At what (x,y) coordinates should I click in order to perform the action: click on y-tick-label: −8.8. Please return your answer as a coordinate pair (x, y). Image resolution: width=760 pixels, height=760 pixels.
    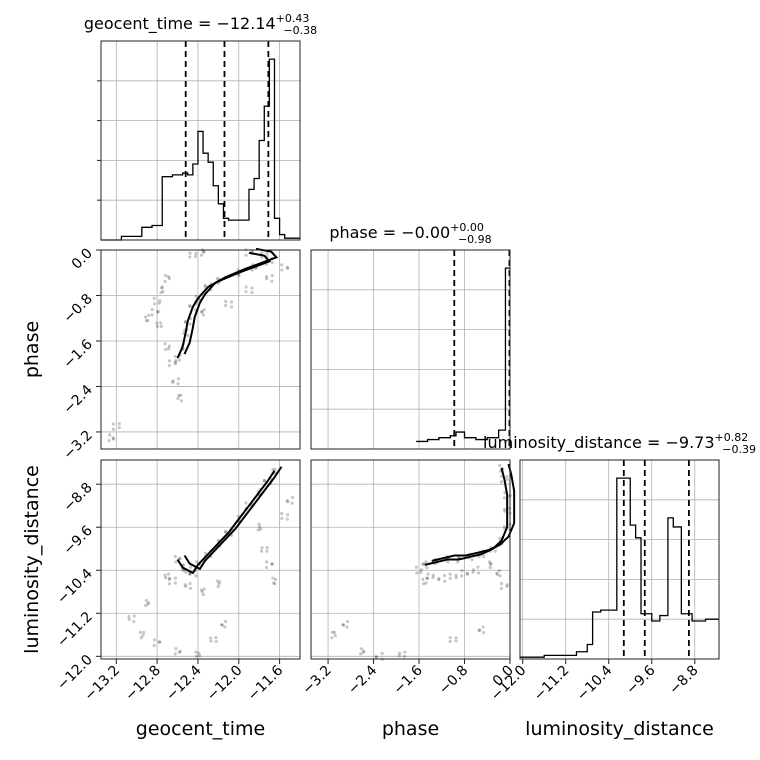
    Looking at the image, I should click on (77, 497).